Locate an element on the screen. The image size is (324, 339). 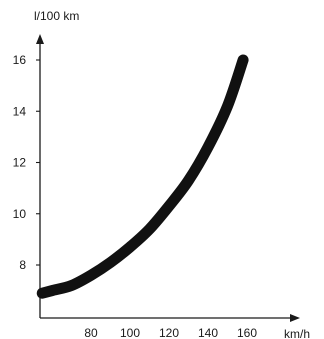
y-tick-label: 8 is located at coordinates (22, 265).